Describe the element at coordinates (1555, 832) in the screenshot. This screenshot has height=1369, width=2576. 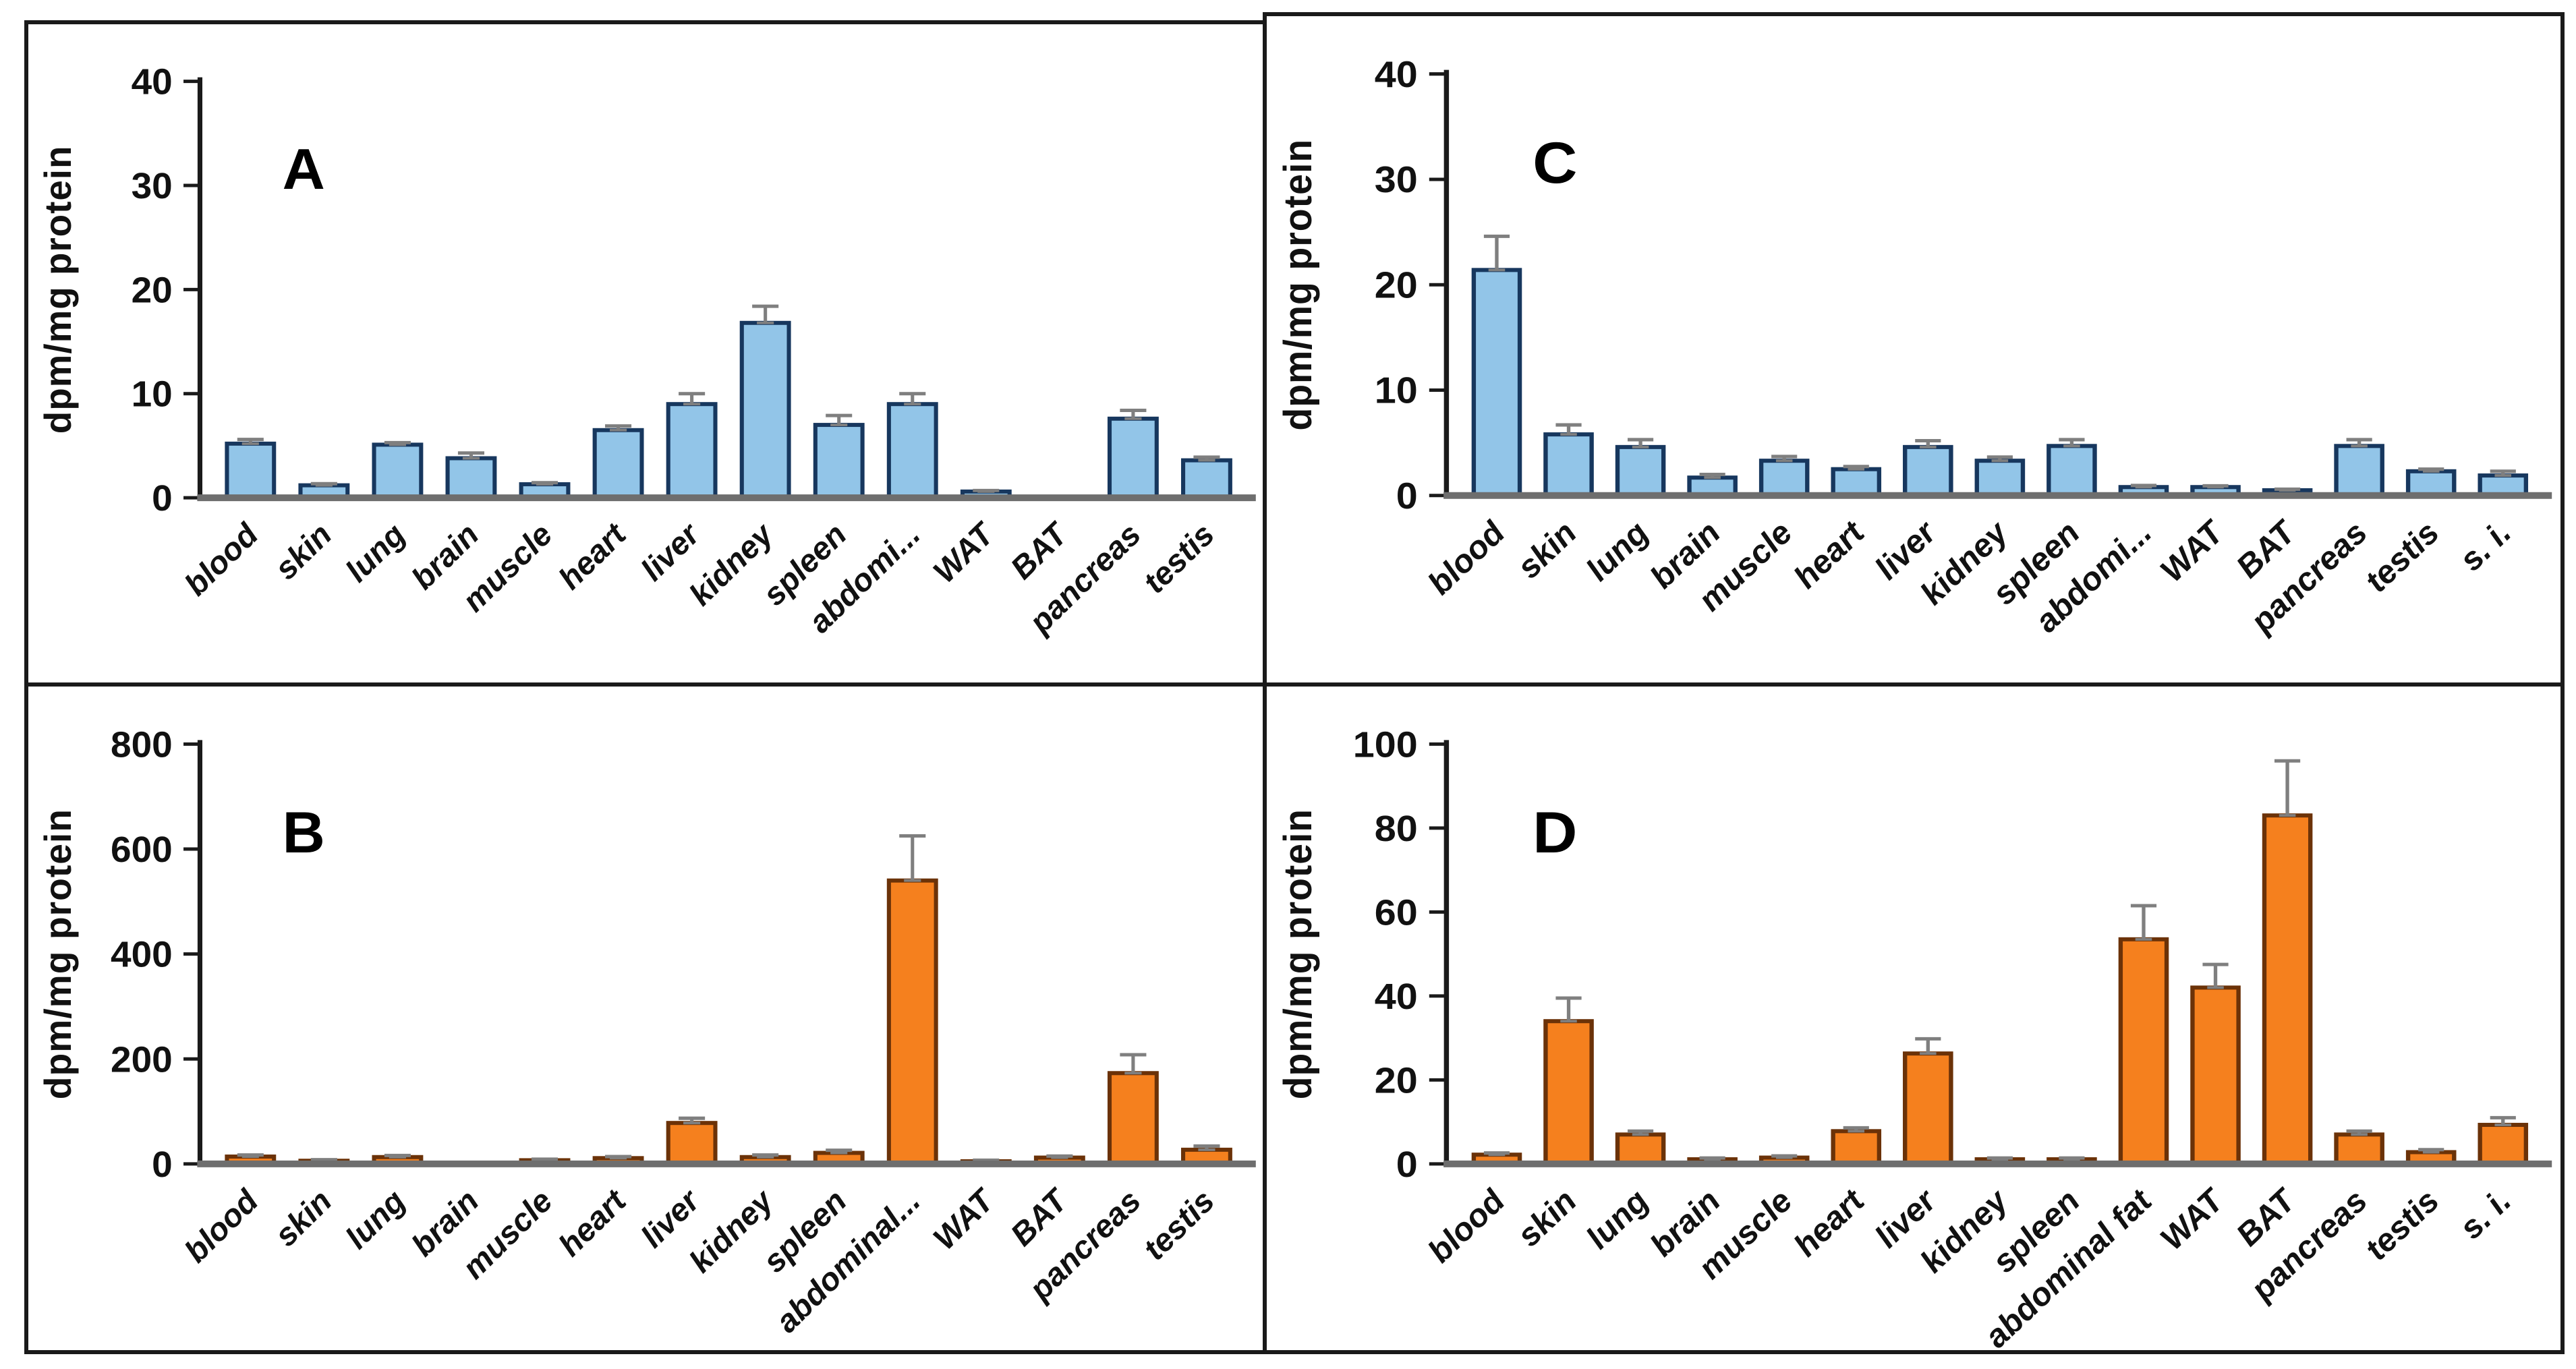
I see `panel-label: D` at that location.